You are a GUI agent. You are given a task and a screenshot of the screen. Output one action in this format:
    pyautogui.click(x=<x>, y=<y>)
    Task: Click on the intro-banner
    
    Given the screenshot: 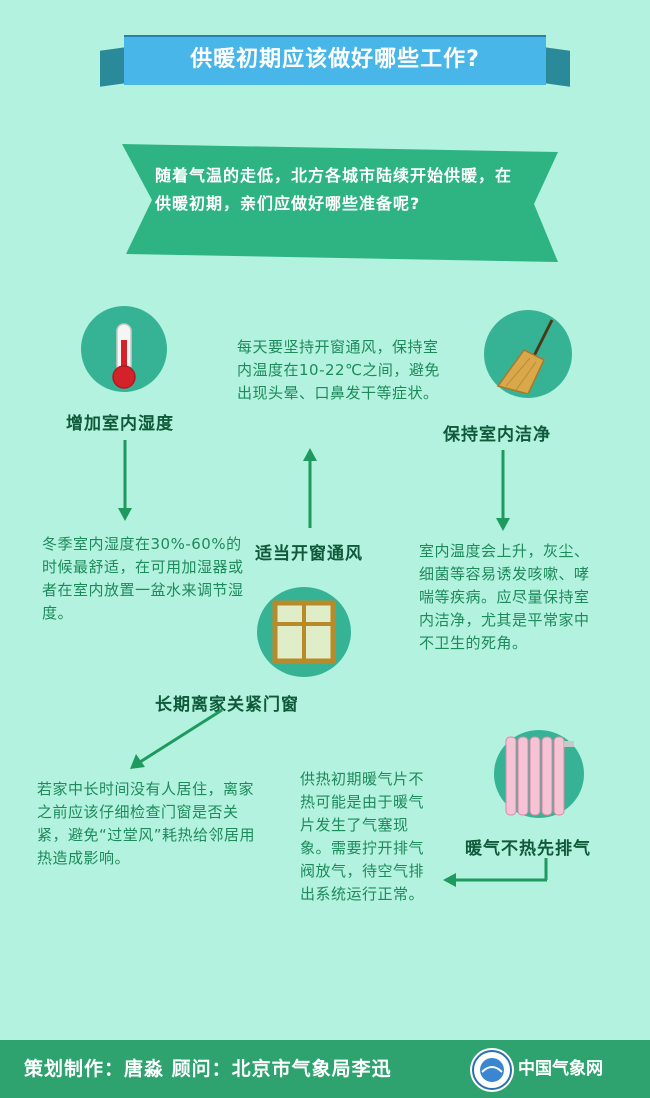 What is the action you would take?
    pyautogui.click(x=340, y=203)
    